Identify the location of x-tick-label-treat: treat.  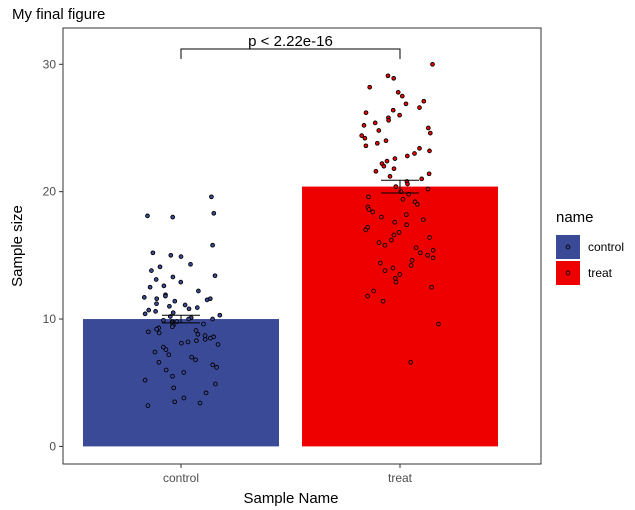
(400, 478).